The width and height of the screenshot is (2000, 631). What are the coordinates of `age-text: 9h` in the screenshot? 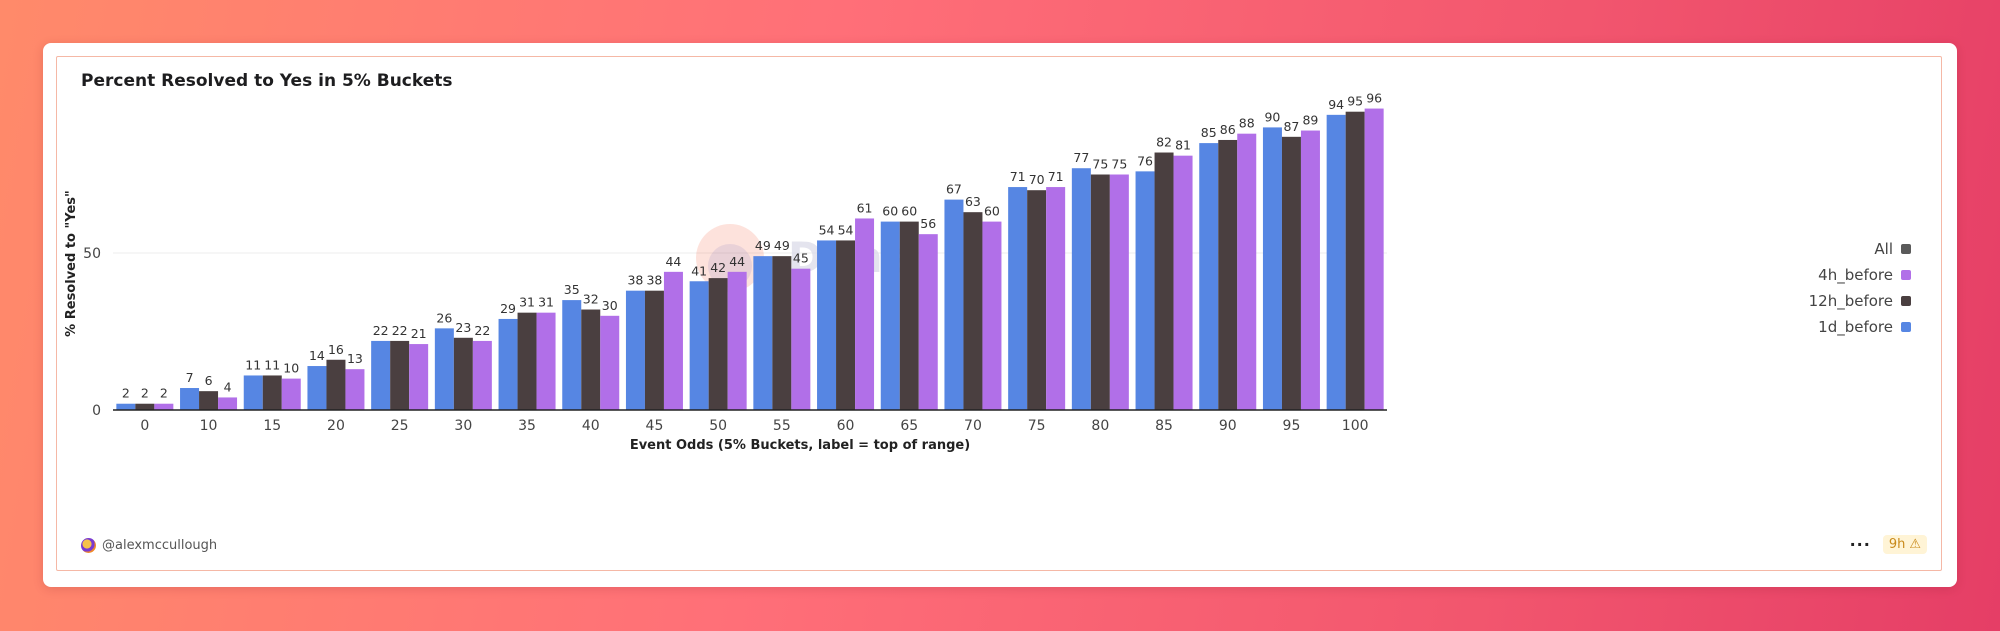 It's located at (1897, 544).